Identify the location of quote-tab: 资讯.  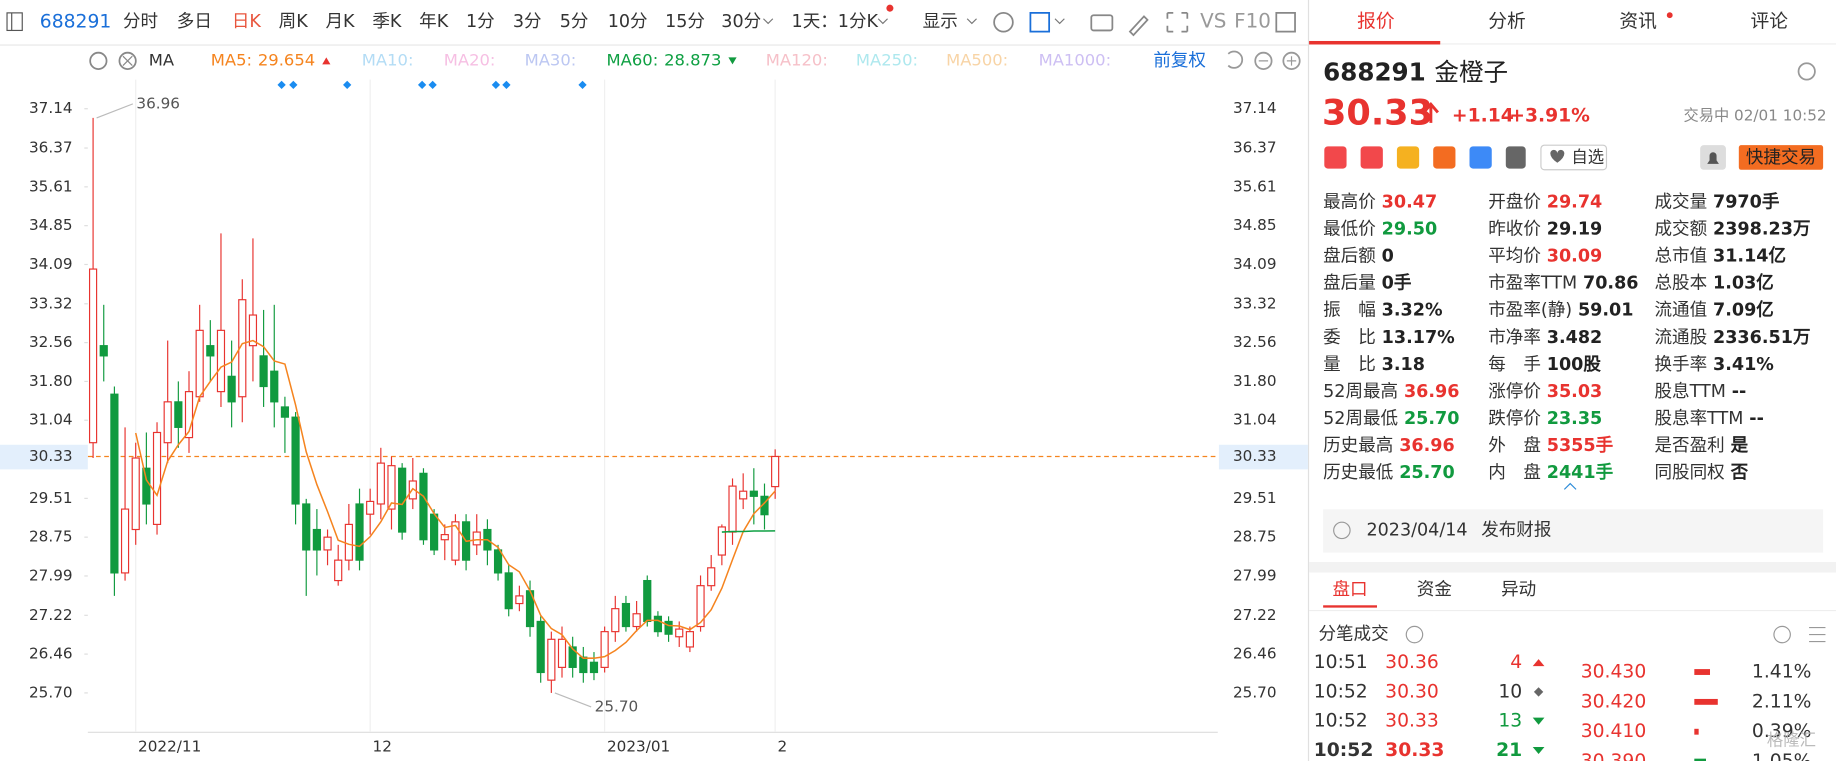
(1638, 22).